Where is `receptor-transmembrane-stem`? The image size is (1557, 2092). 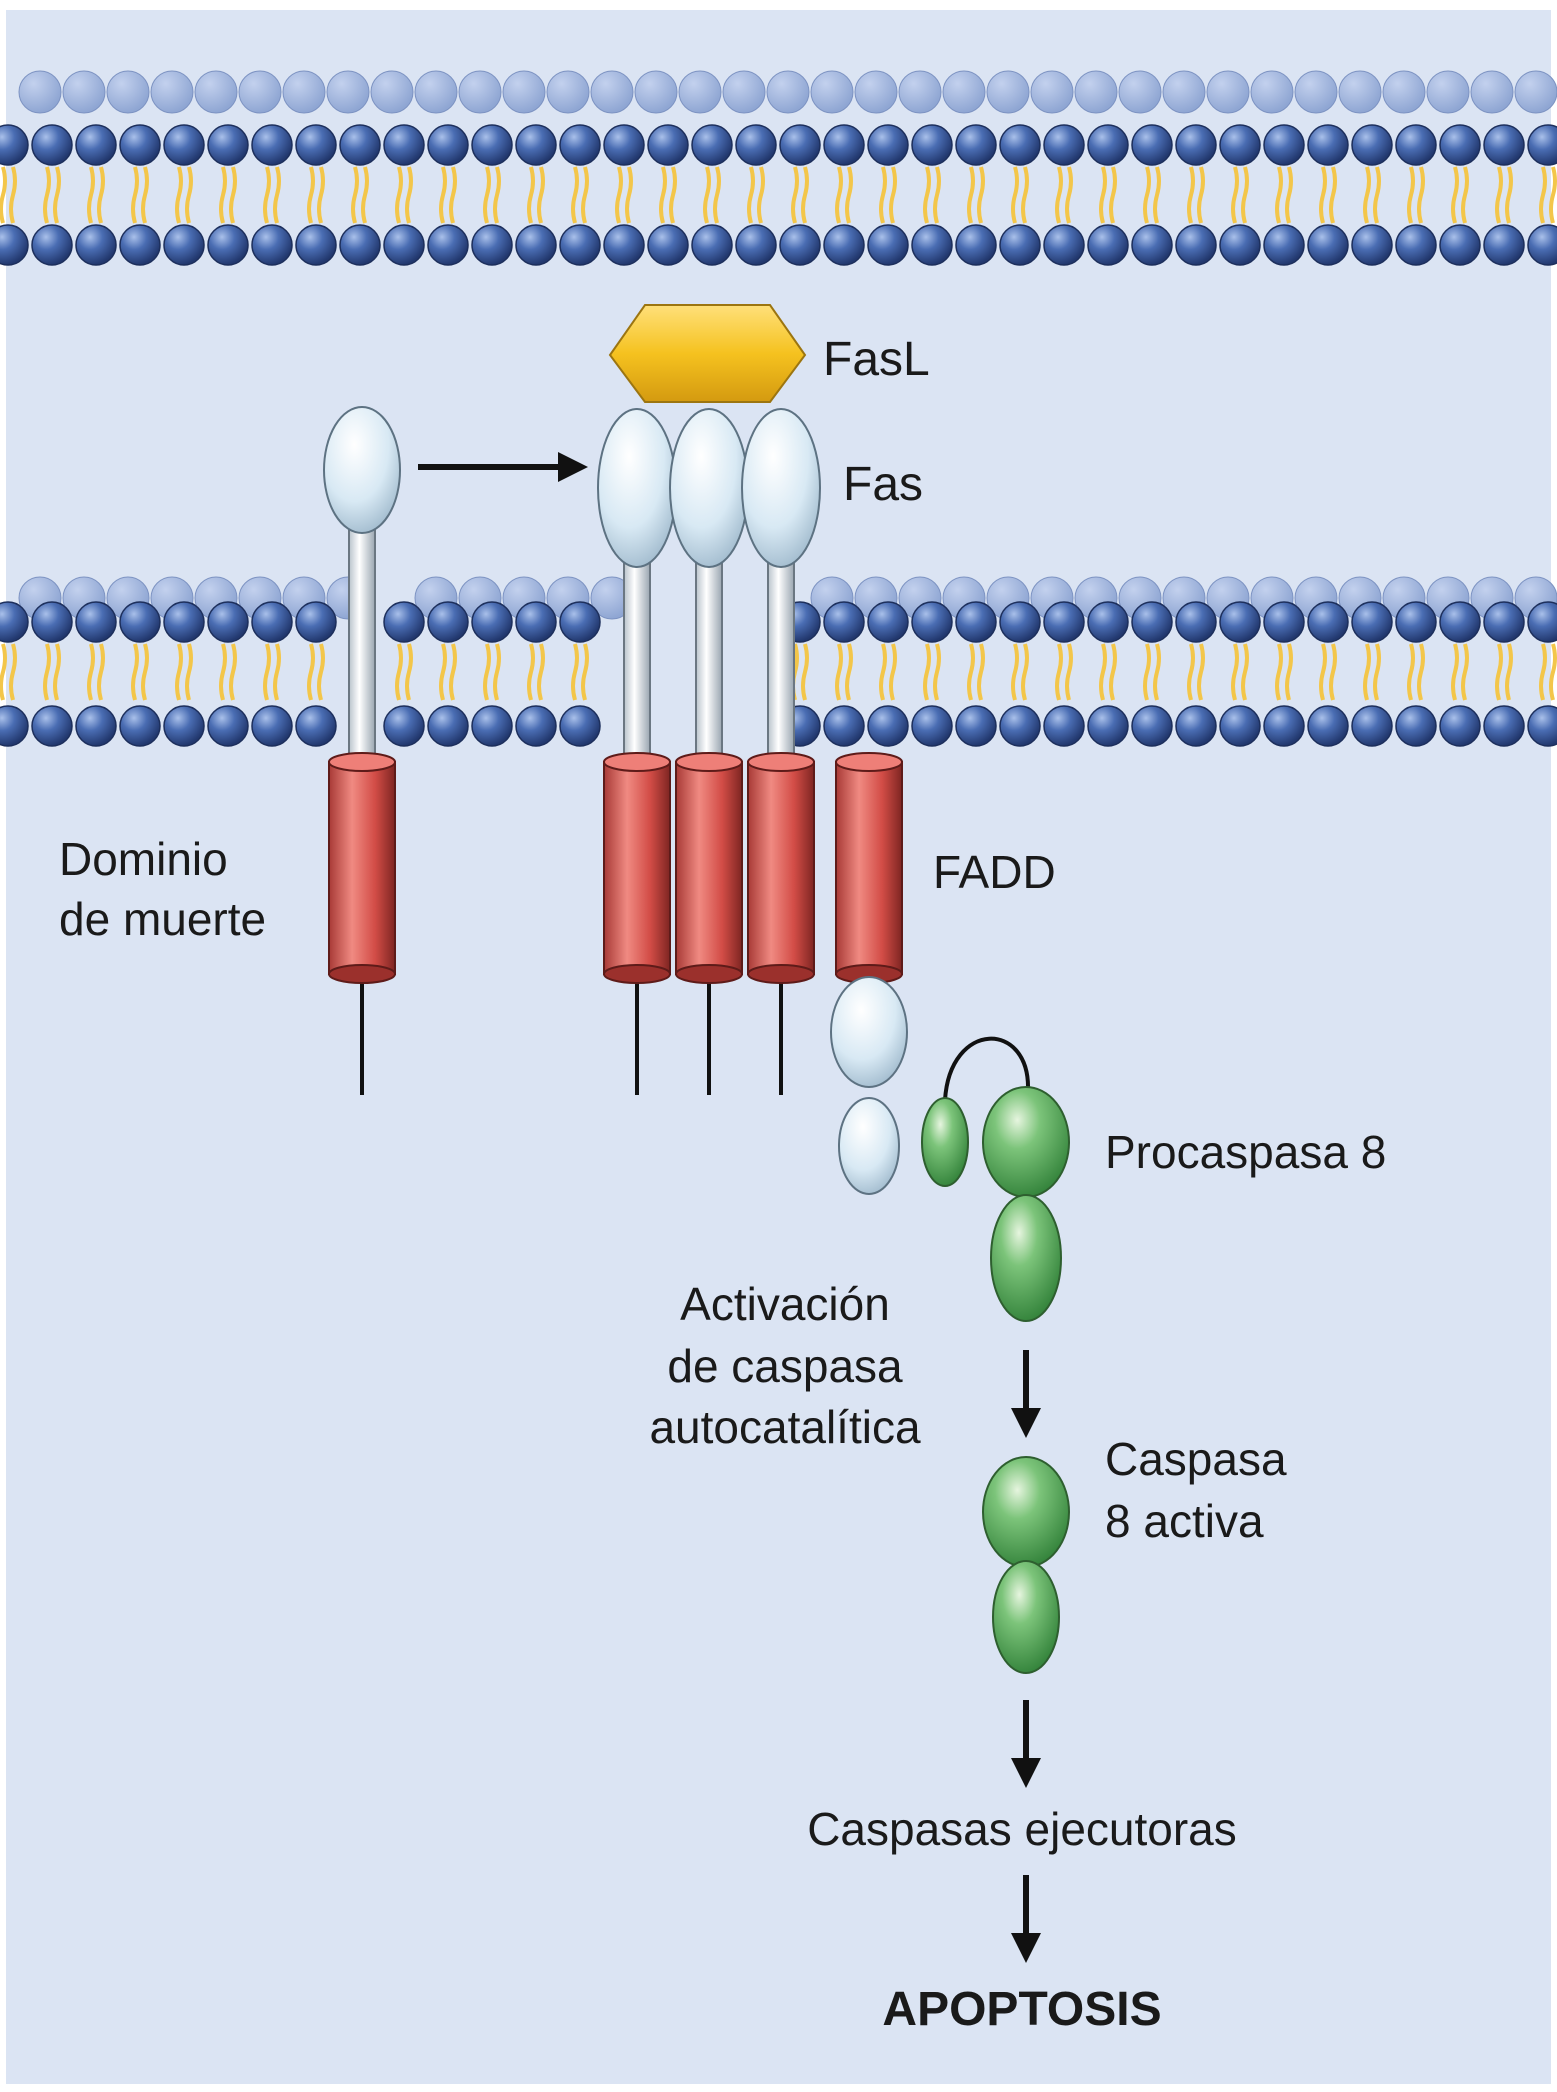 receptor-transmembrane-stem is located at coordinates (637, 646).